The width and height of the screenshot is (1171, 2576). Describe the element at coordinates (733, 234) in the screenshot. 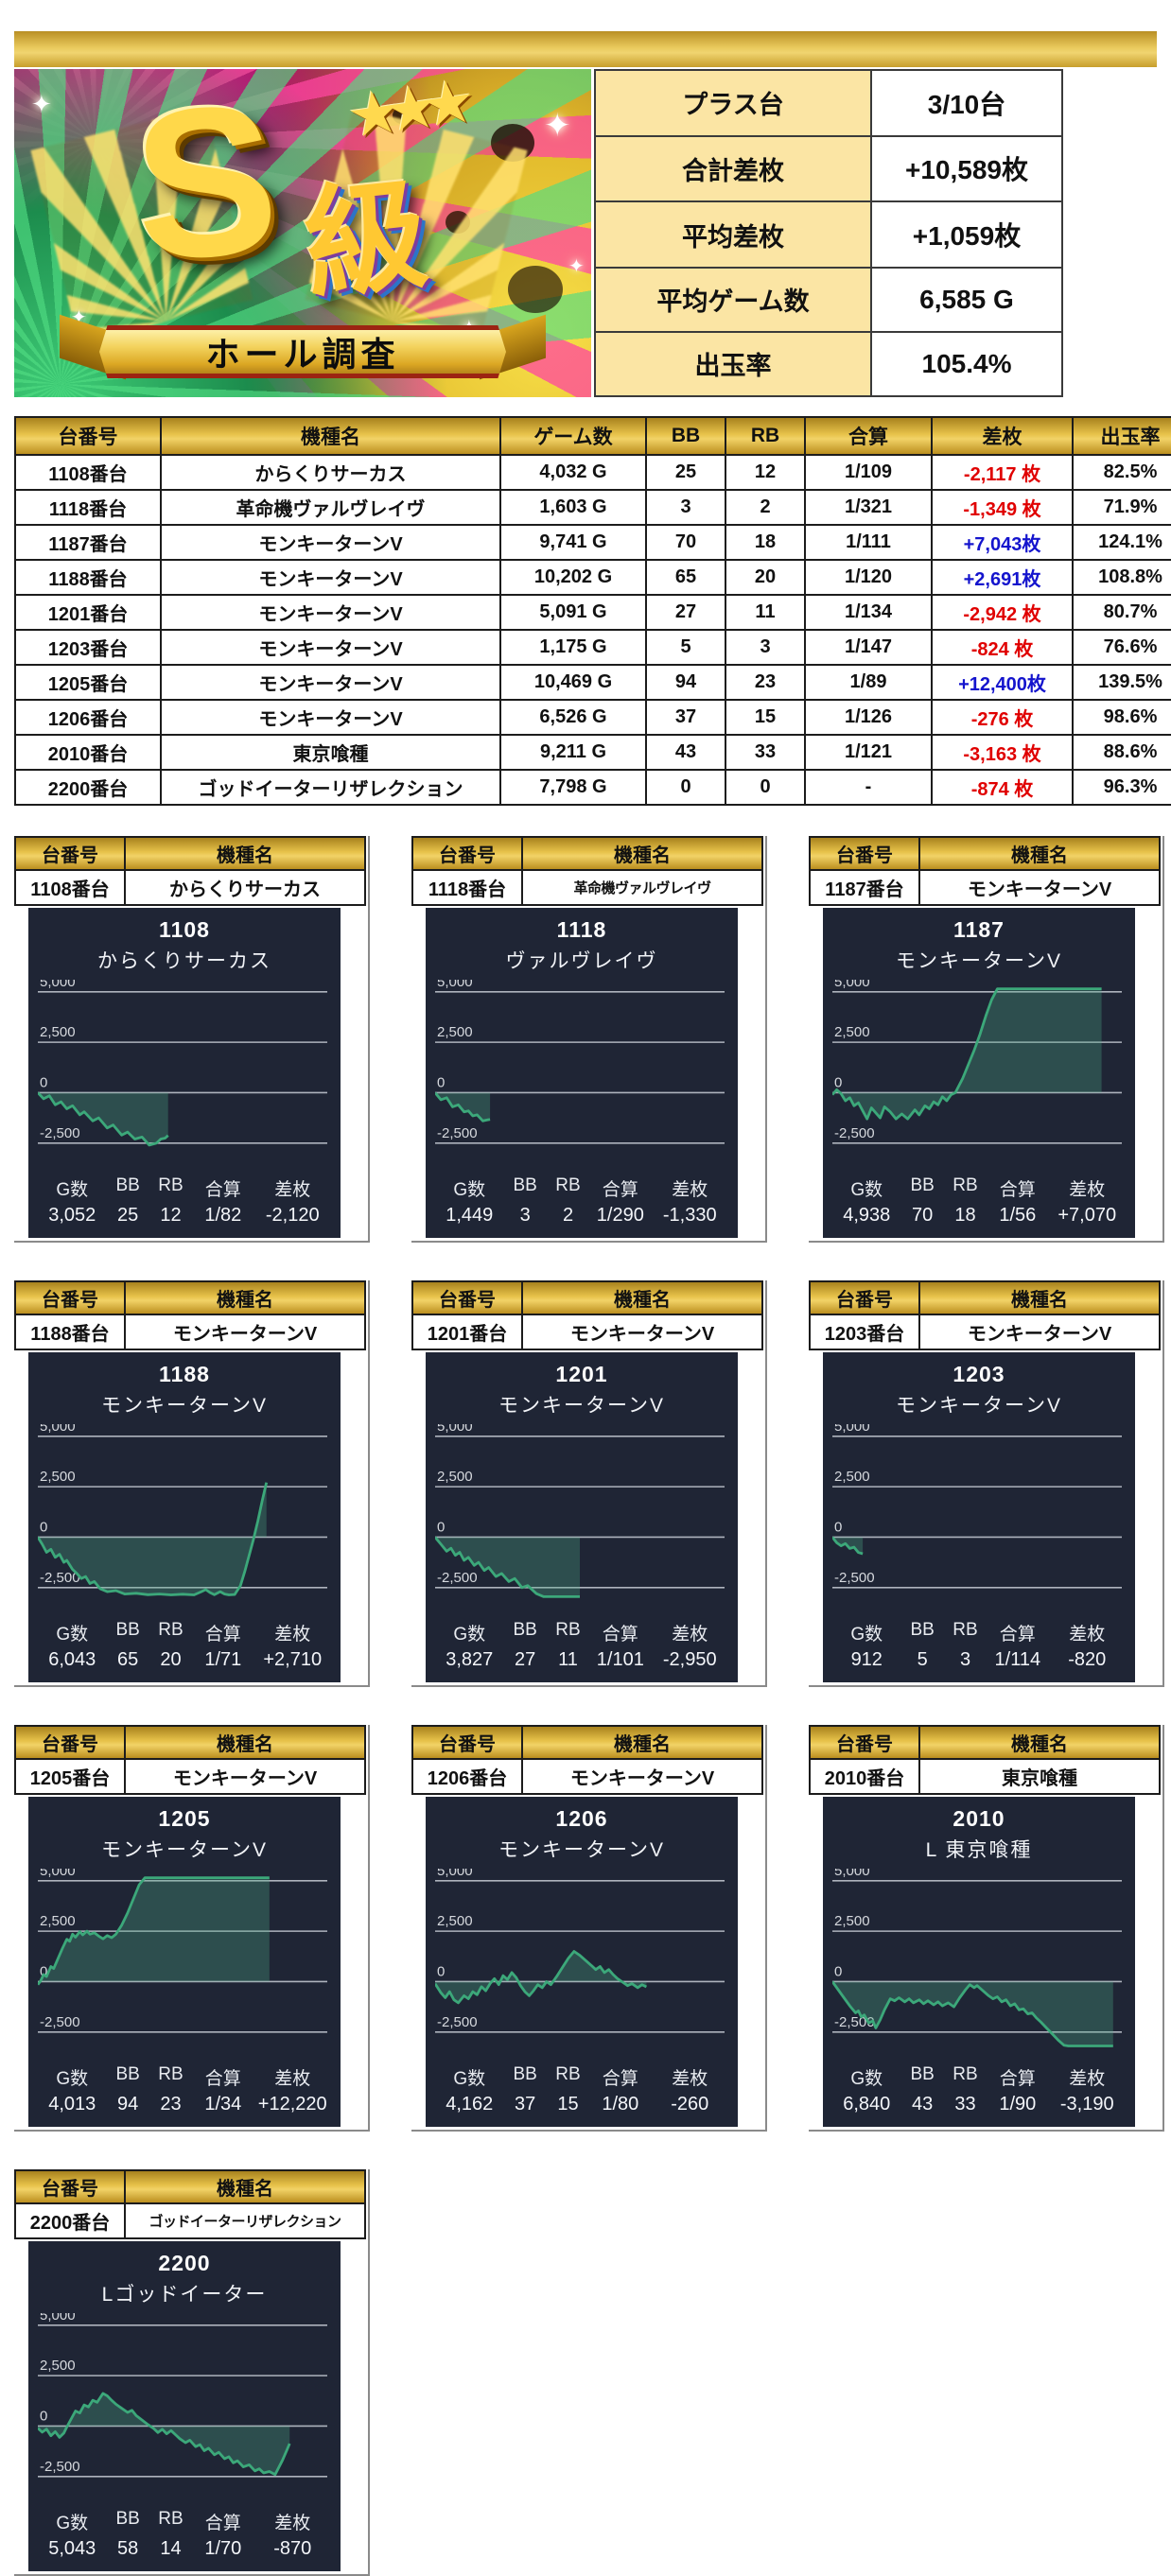

I see `summary-label: 平均差枚` at that location.